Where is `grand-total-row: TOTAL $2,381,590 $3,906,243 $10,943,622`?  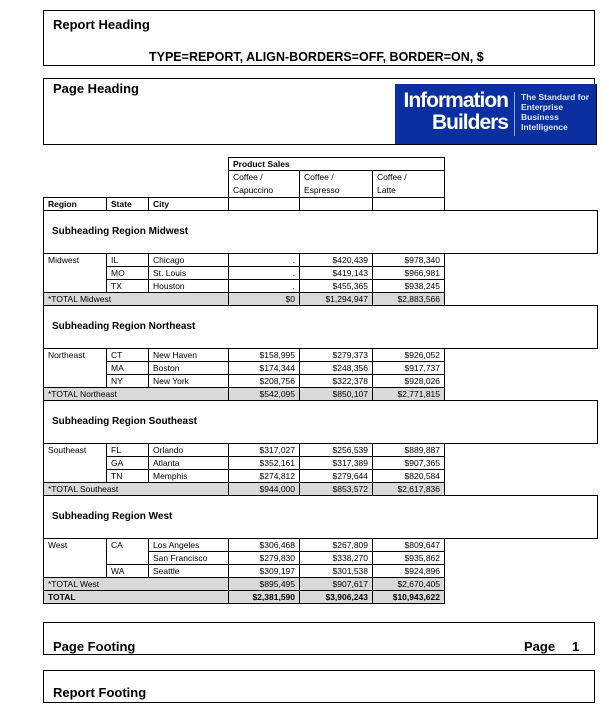
grand-total-row: TOTAL $2,381,590 $3,906,243 $10,943,622 is located at coordinates (320, 597).